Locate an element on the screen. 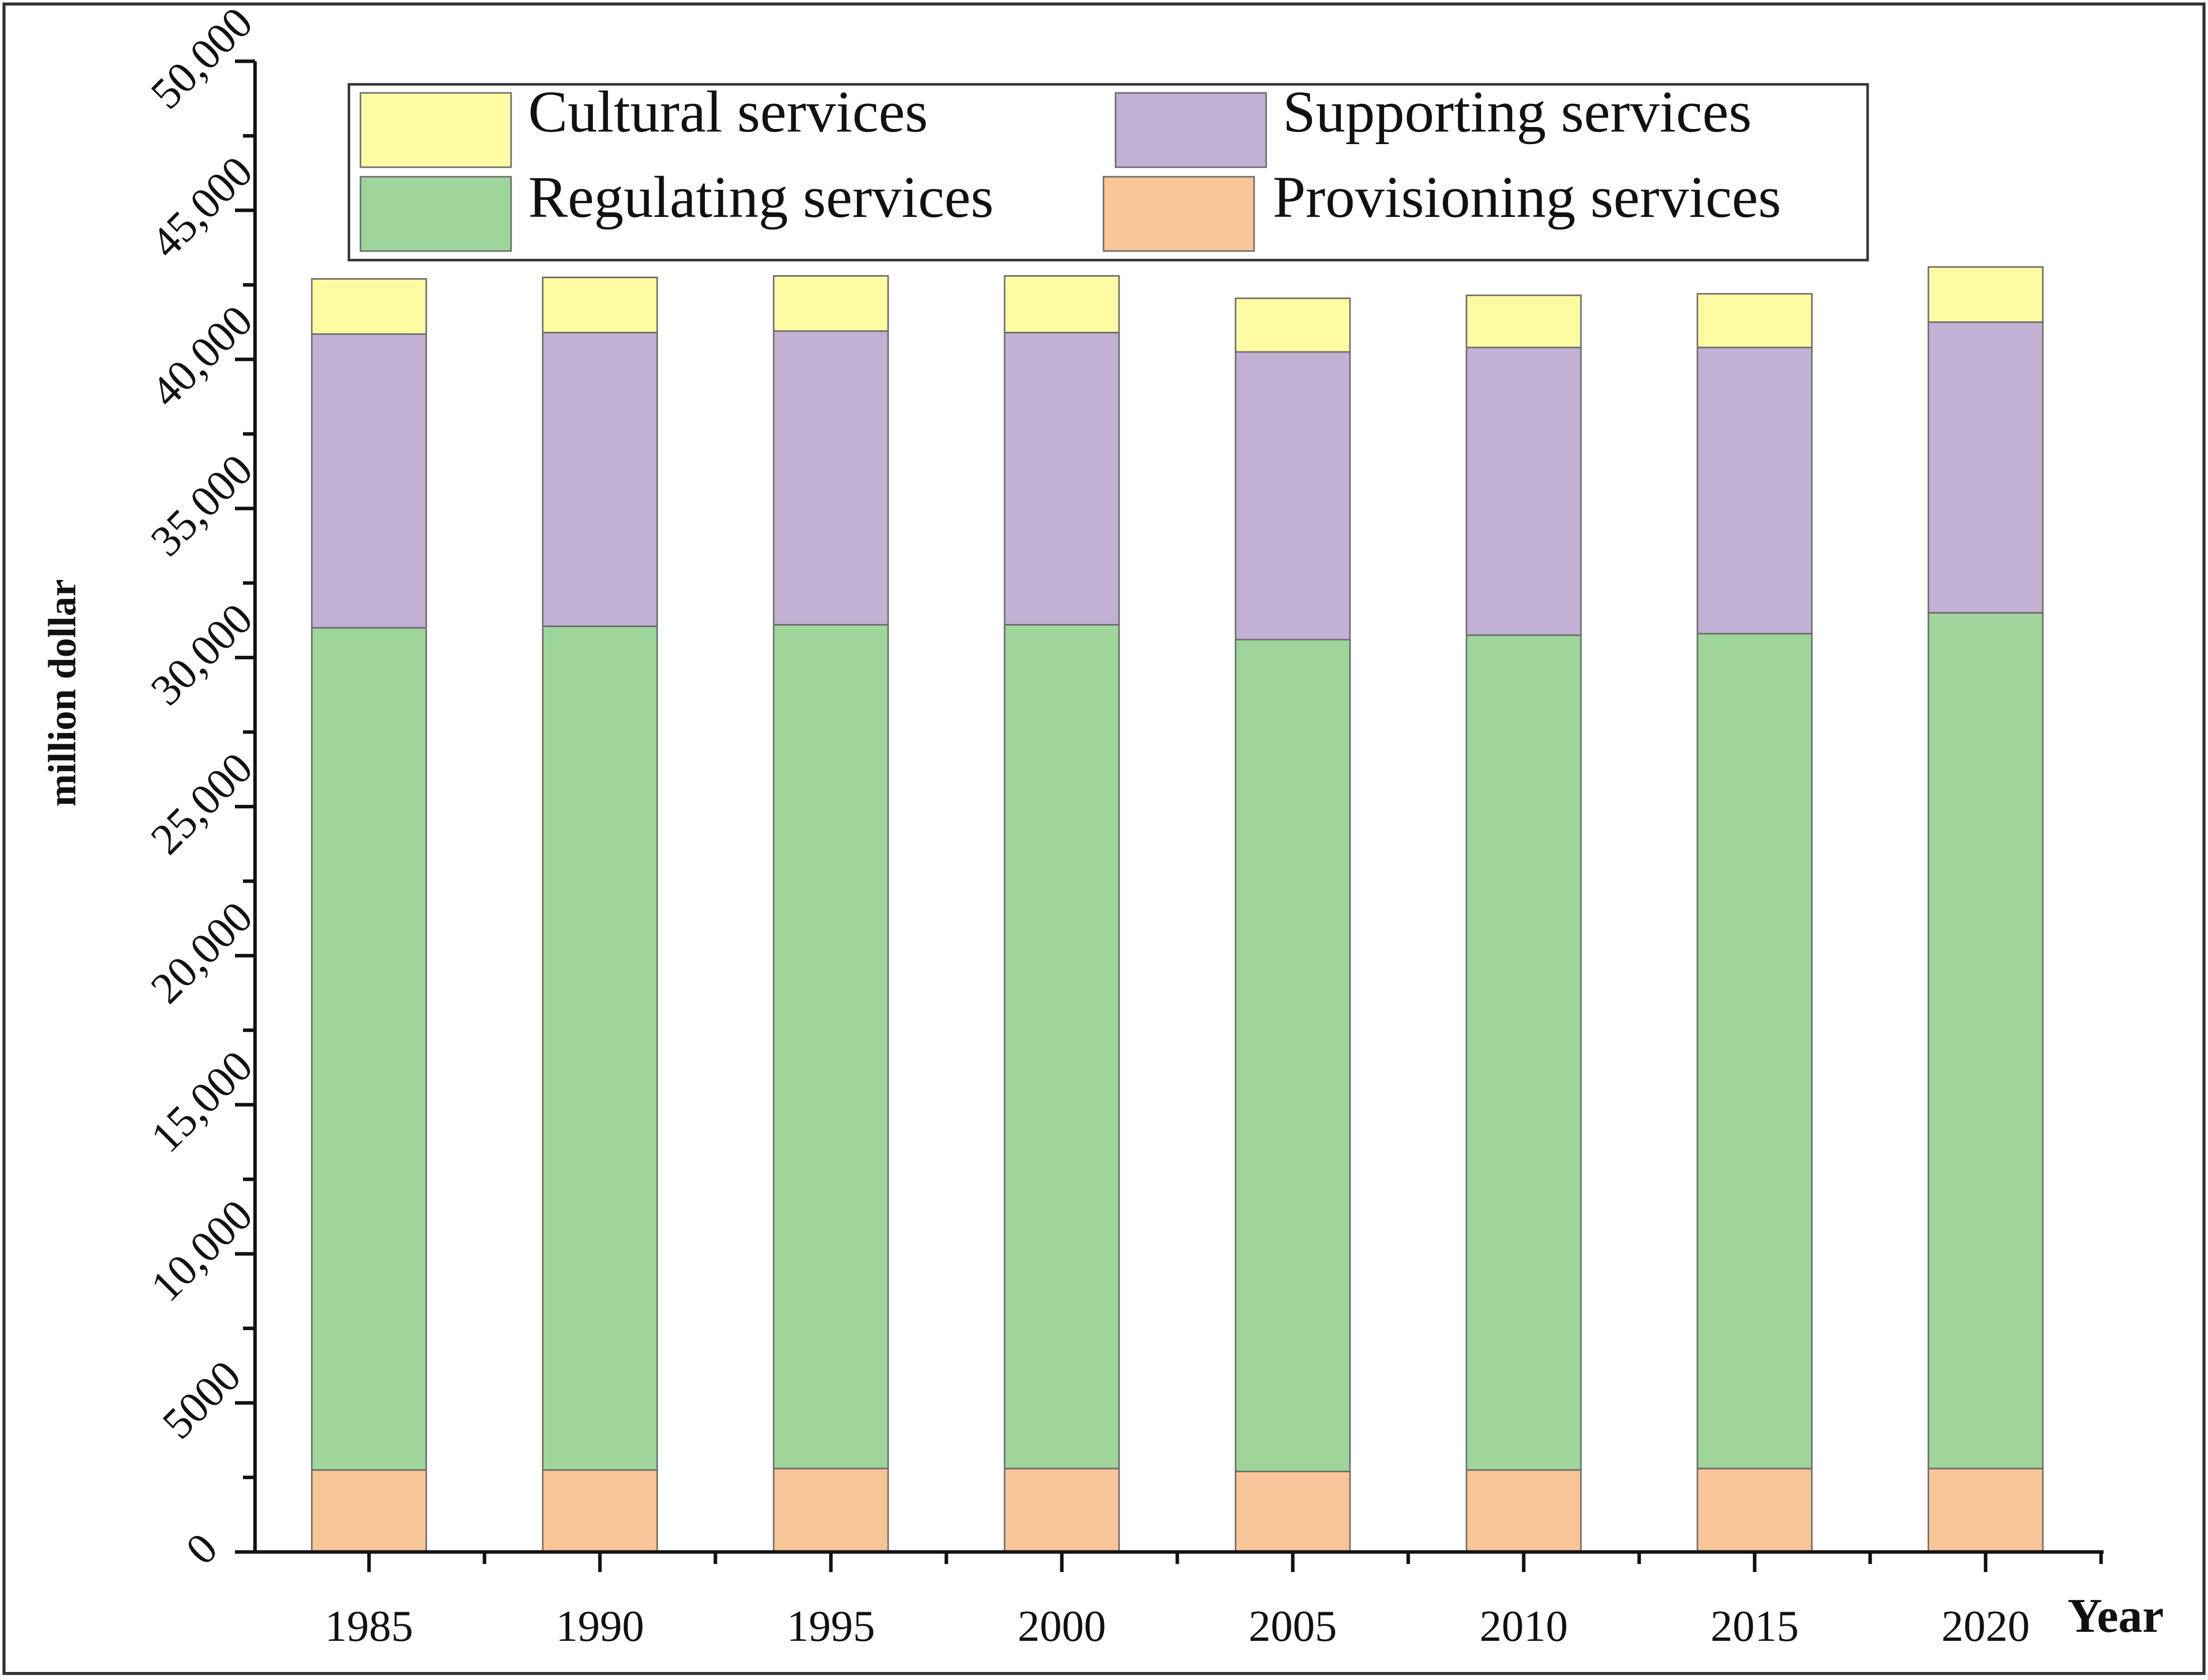 The width and height of the screenshot is (2208, 1680). bar-regulating-services-2020 is located at coordinates (1986, 1041).